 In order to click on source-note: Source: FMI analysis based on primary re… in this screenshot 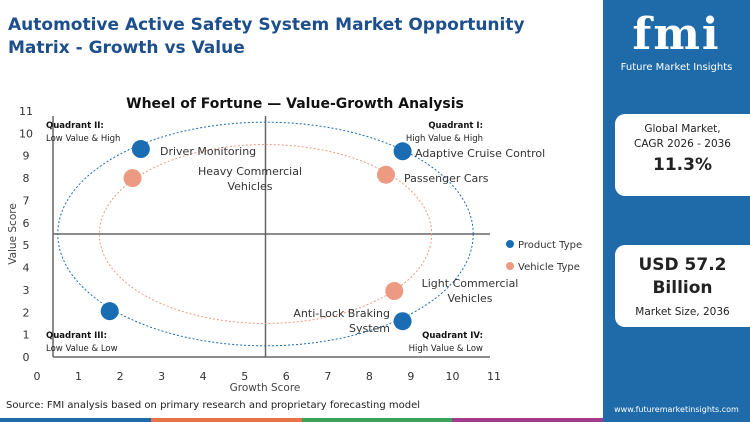, I will do `click(213, 405)`.